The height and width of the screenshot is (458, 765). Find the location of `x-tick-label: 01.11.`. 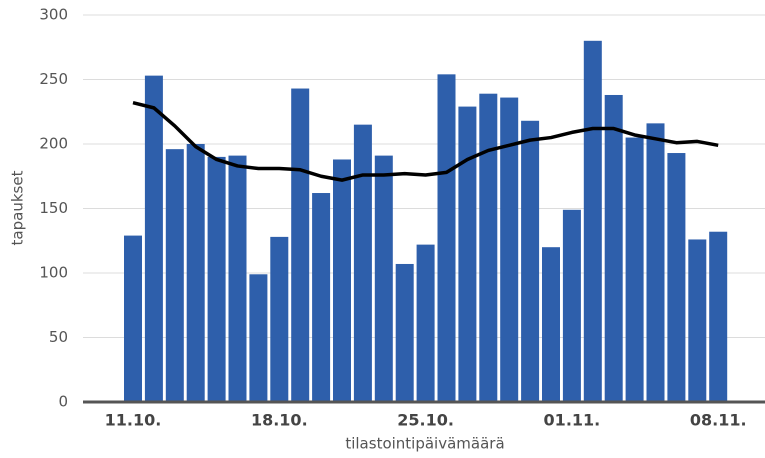

x-tick-label: 01.11. is located at coordinates (572, 420).